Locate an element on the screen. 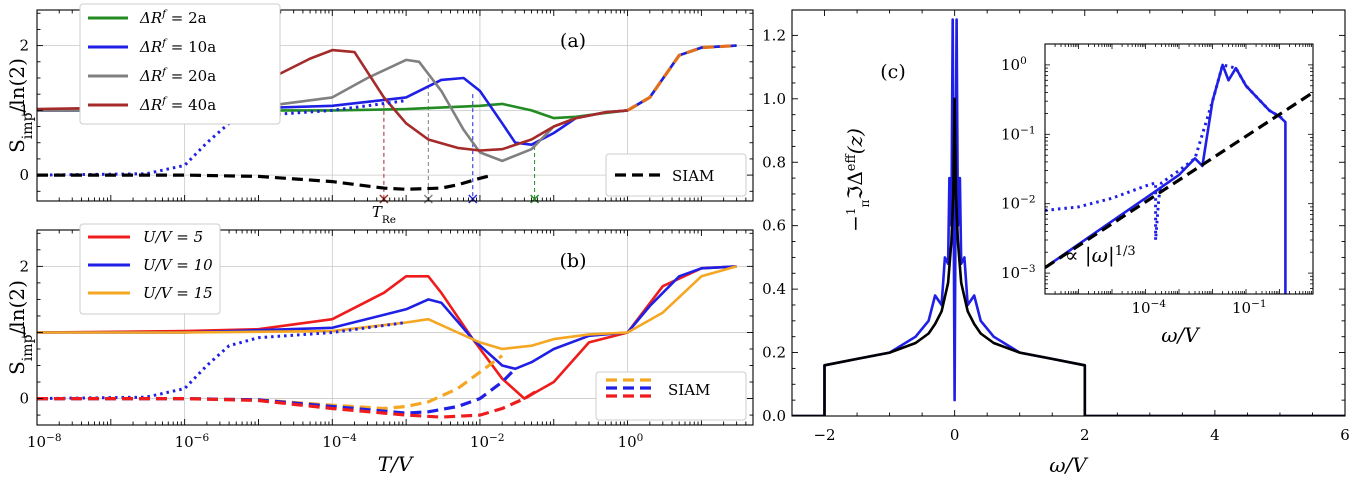 This screenshot has width=1360, height=479. panel-b-xlabel: T/V is located at coordinates (396, 464).